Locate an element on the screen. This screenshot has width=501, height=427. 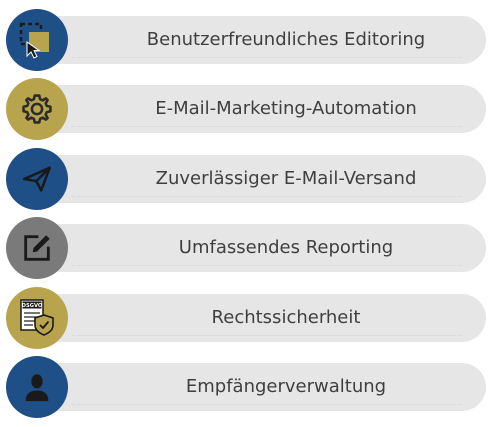
dsgvo-shield-icon: DSGVO is located at coordinates (37, 318).